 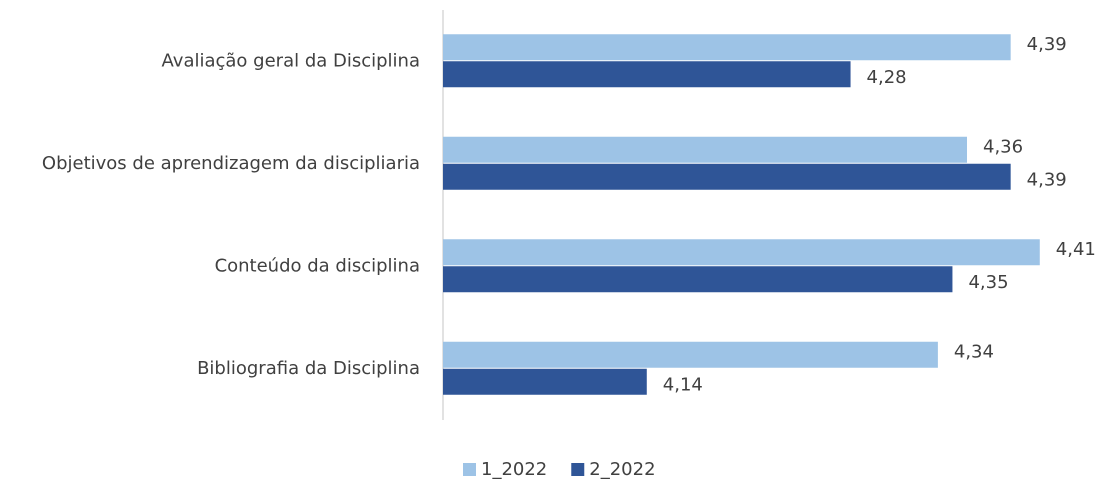 What do you see at coordinates (514, 469) in the screenshot?
I see `legend-label: 1_2022` at bounding box center [514, 469].